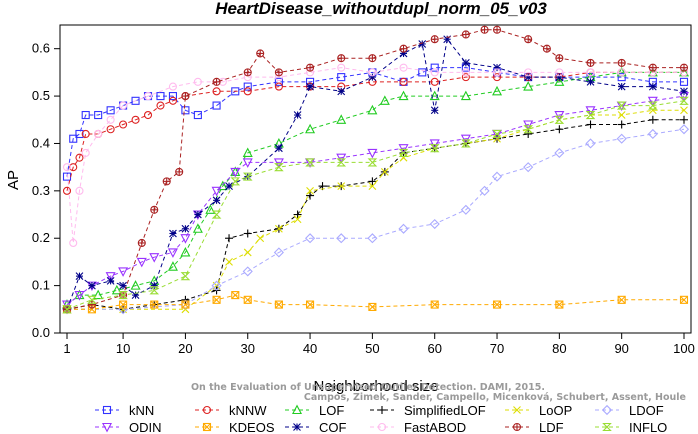 The height and width of the screenshot is (434, 698). I want to click on series-kdeos, so click(375, 302).